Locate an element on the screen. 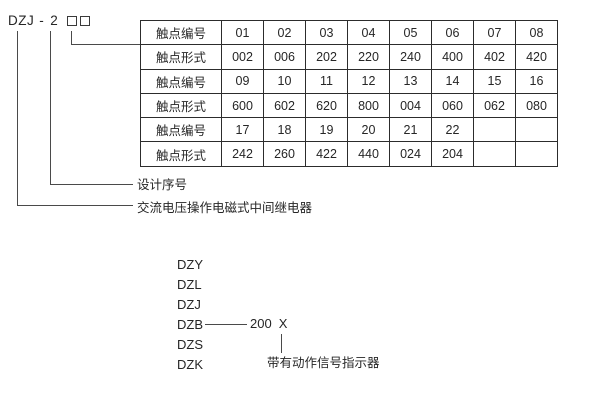 Image resolution: width=600 pixels, height=400 pixels. table-cell: 13 is located at coordinates (410, 81).